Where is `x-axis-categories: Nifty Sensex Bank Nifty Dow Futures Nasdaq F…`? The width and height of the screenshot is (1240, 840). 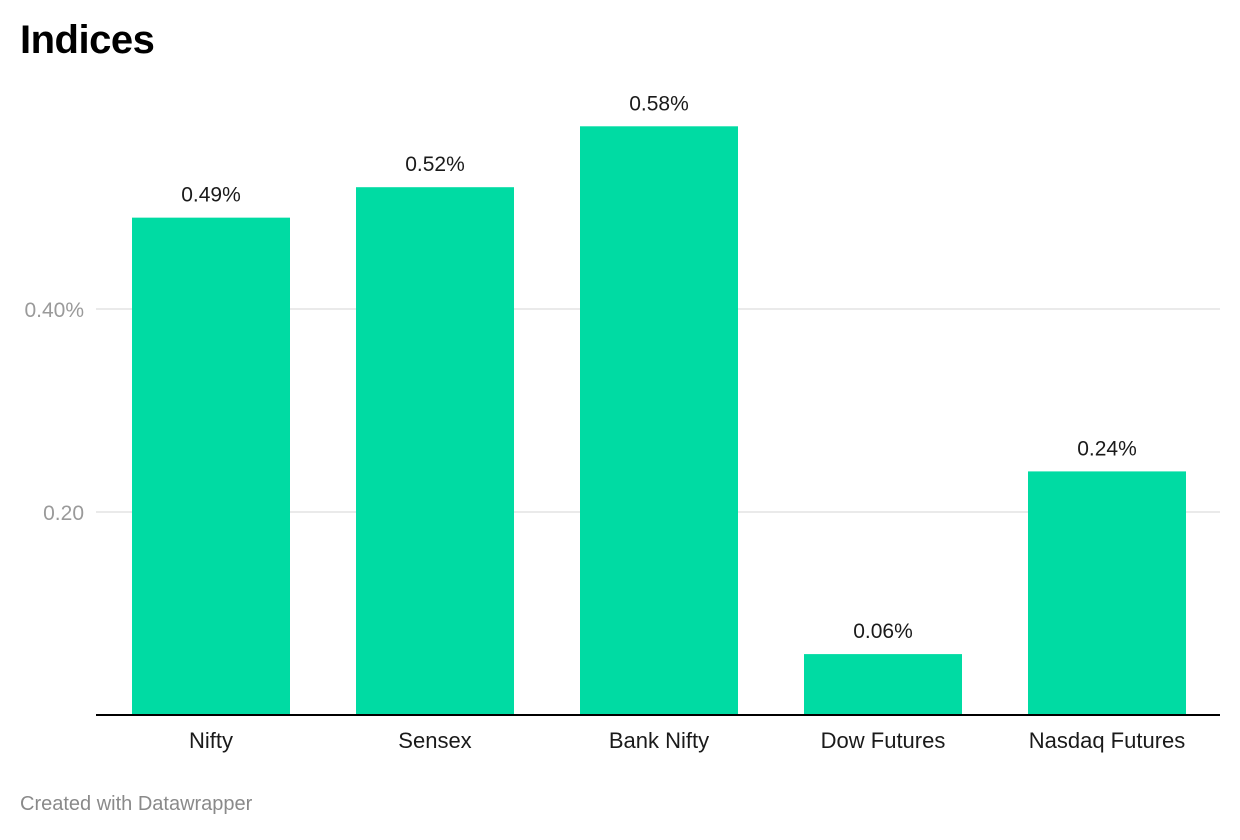 x-axis-categories: Nifty Sensex Bank Nifty Dow Futures Nasdaq F… is located at coordinates (687, 740).